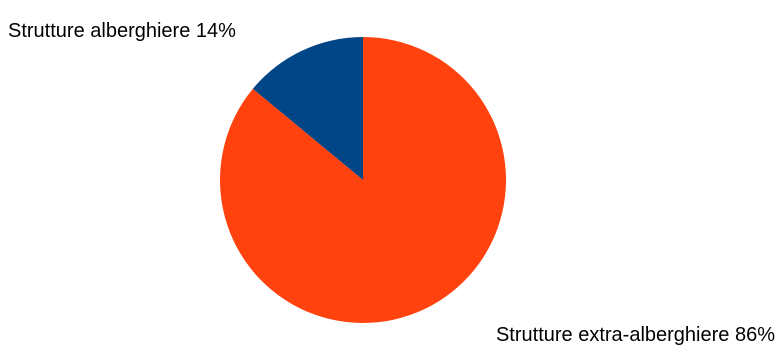 The image size is (781, 352). I want to click on pie-slice-label-1: Strutture extra-alberghiere 86%, so click(635, 335).